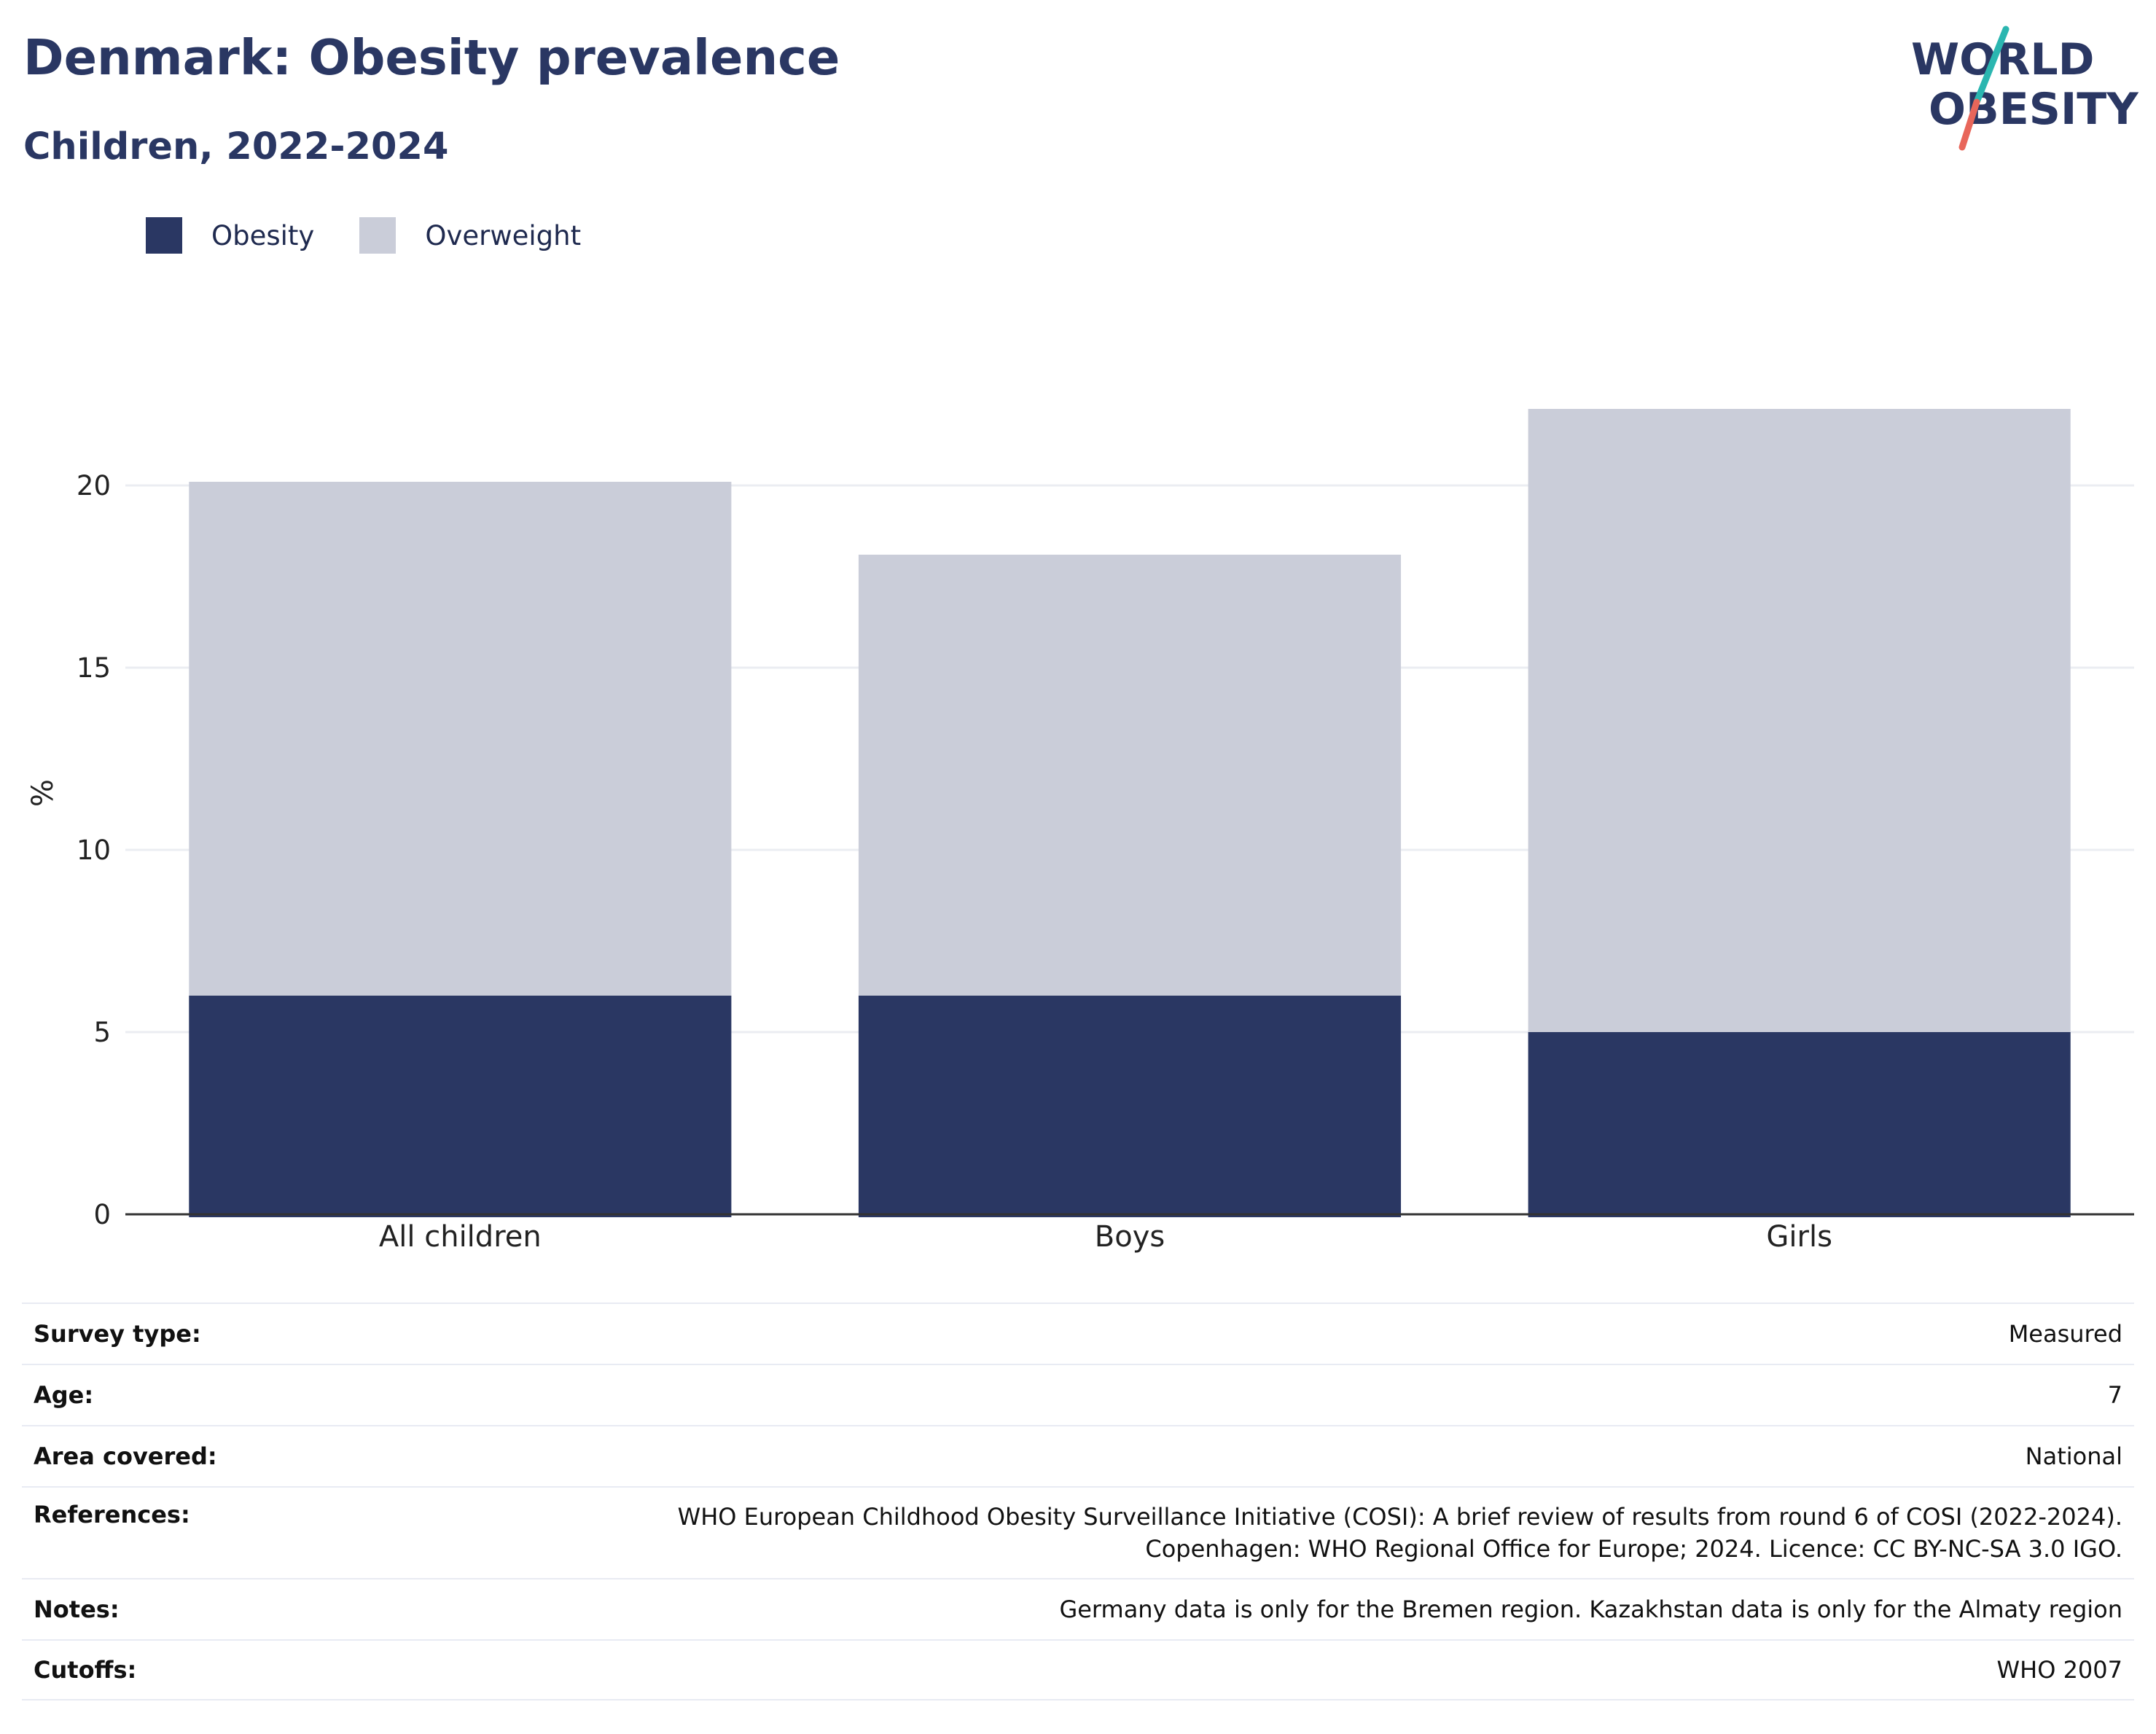  What do you see at coordinates (2073, 1456) in the screenshot?
I see `info-value: National` at bounding box center [2073, 1456].